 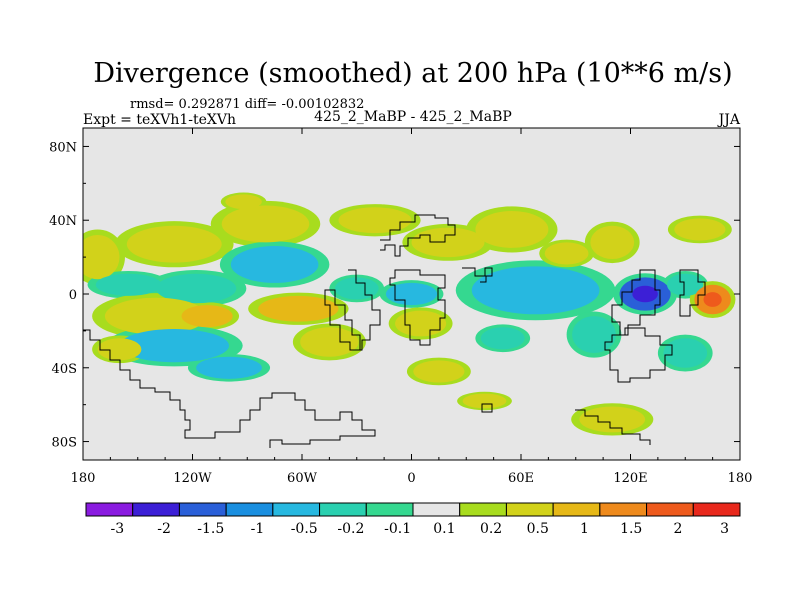 I want to click on field-blob-29-core, so click(x=712, y=299).